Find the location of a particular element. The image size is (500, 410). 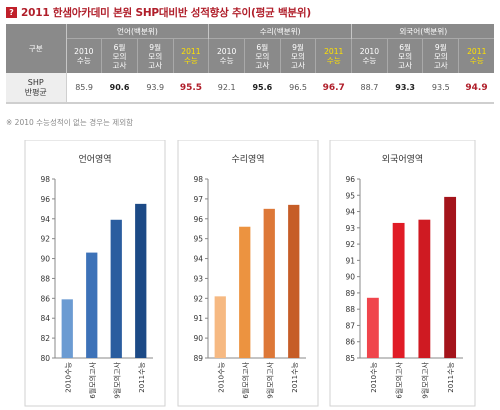

table-cell-highlight: 96.7 is located at coordinates (333, 88).